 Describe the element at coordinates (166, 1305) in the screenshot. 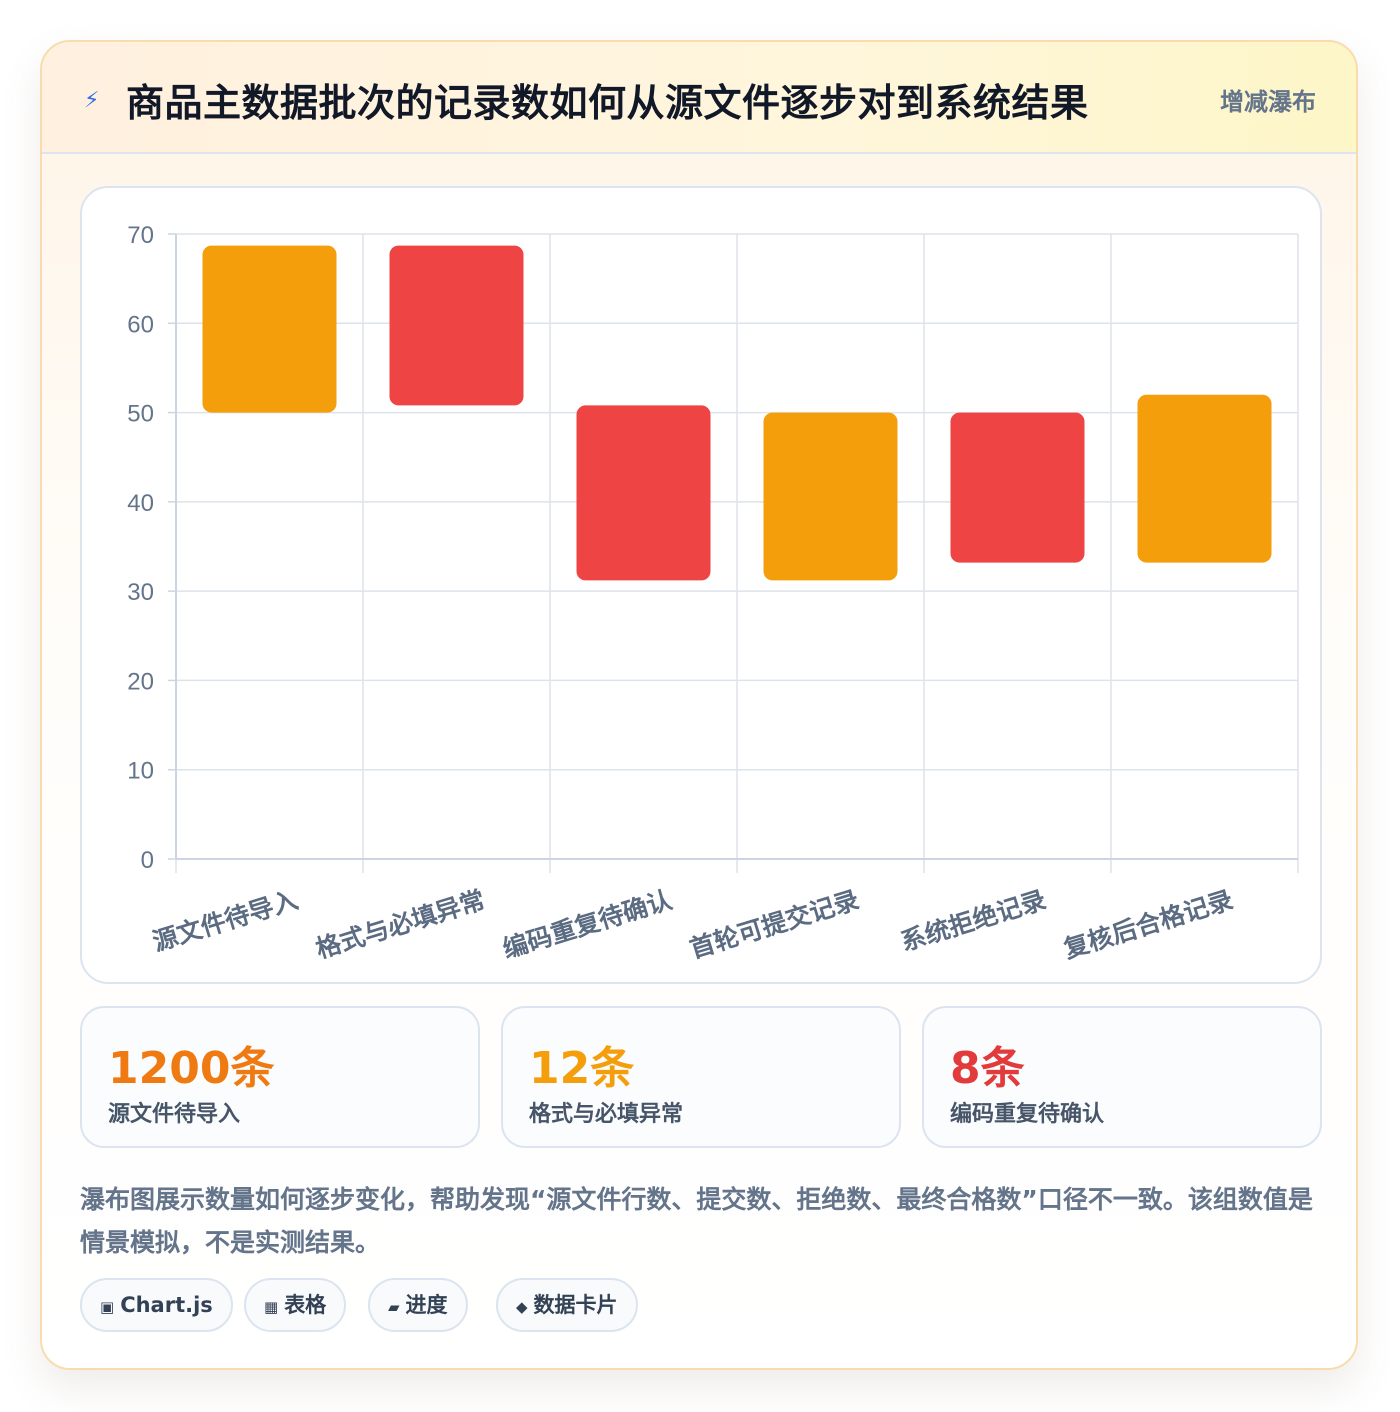

I see `chip-label: Chart.js` at that location.